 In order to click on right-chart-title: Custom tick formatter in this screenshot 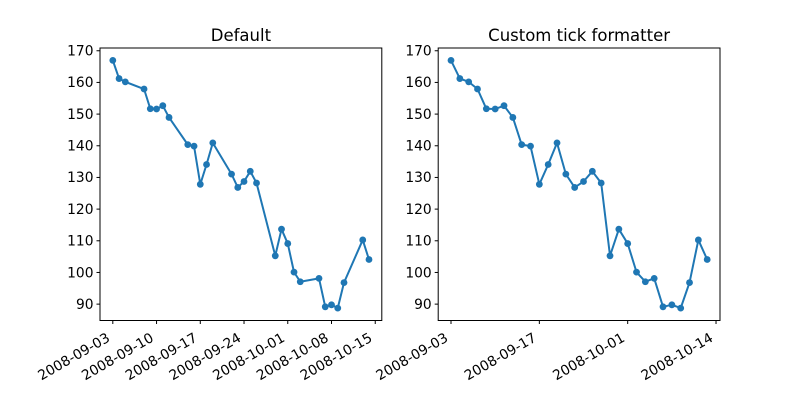, I will do `click(579, 35)`.